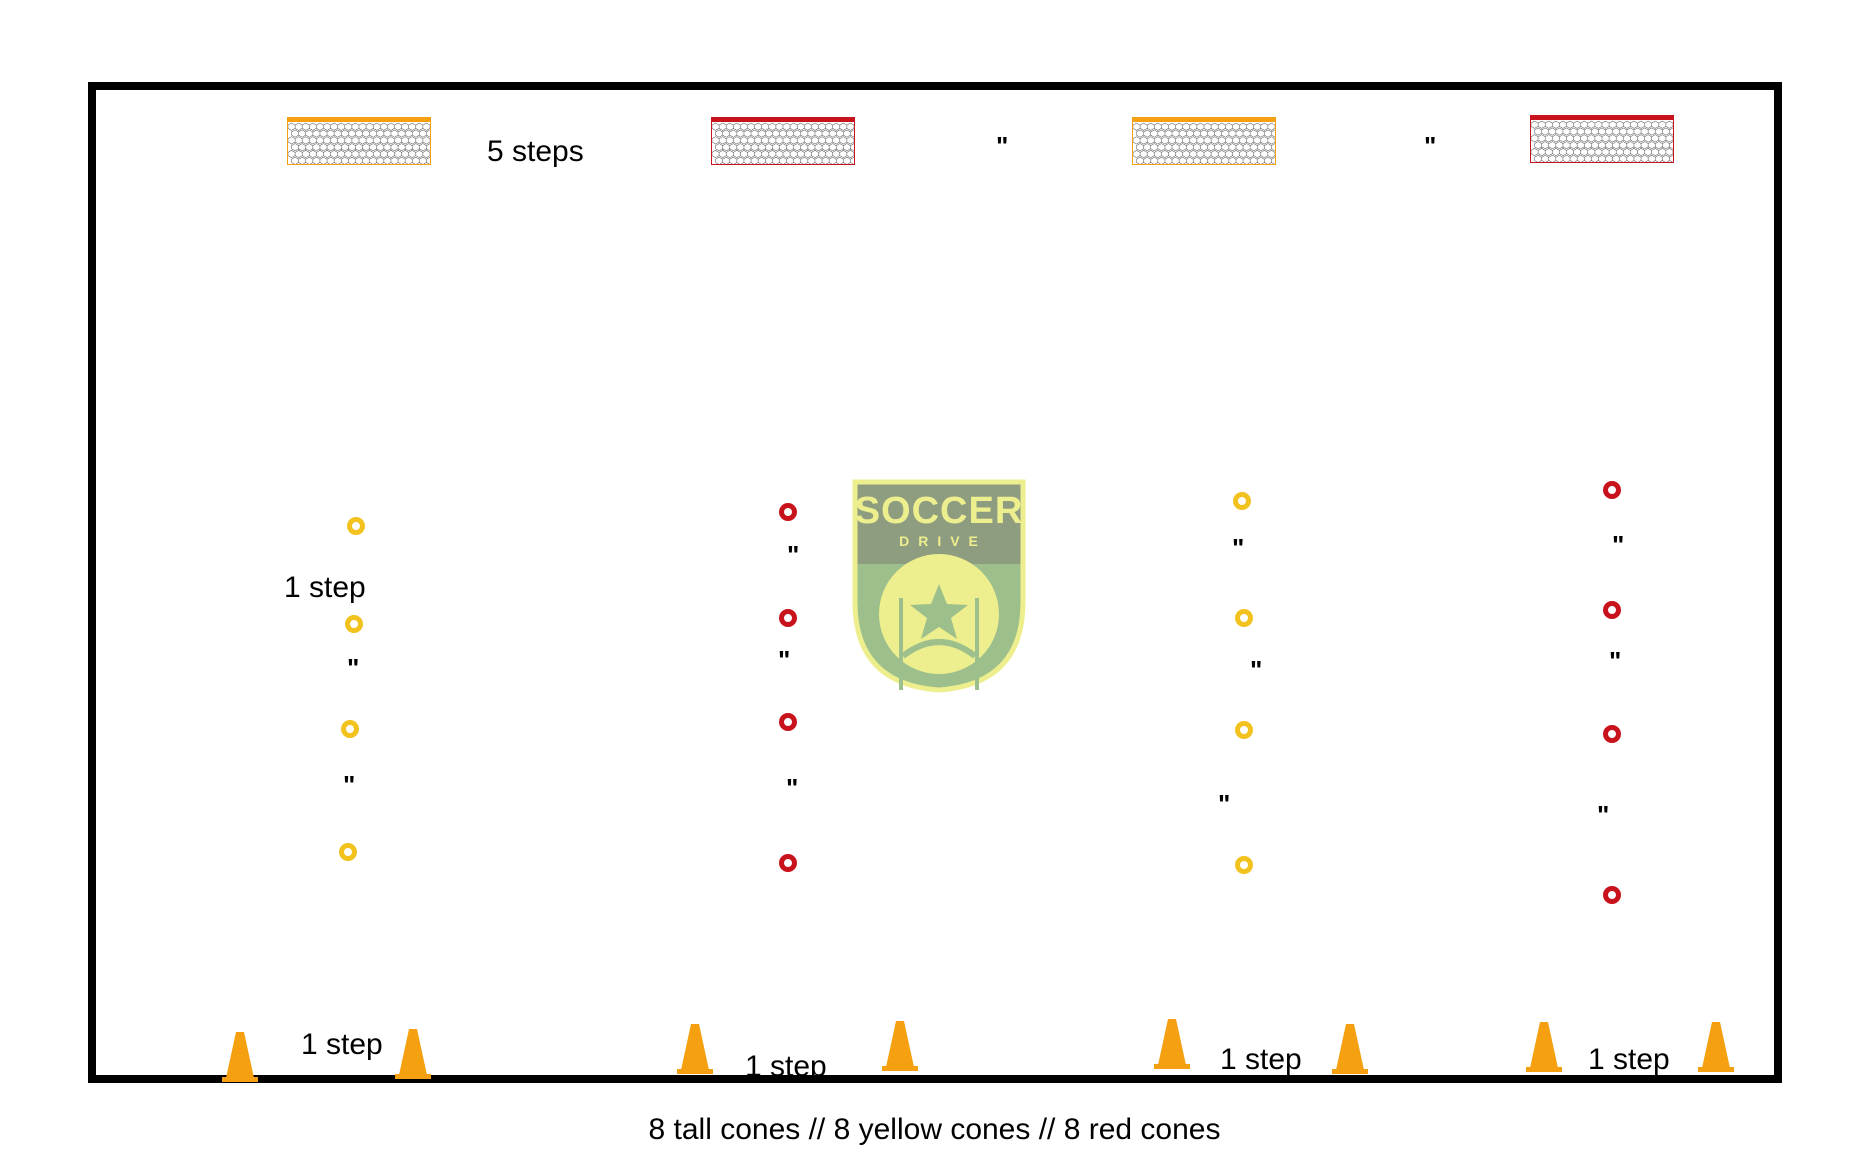 The width and height of the screenshot is (1869, 1168). Describe the element at coordinates (943, 541) in the screenshot. I see `logo-subtitle: DRIVE` at that location.